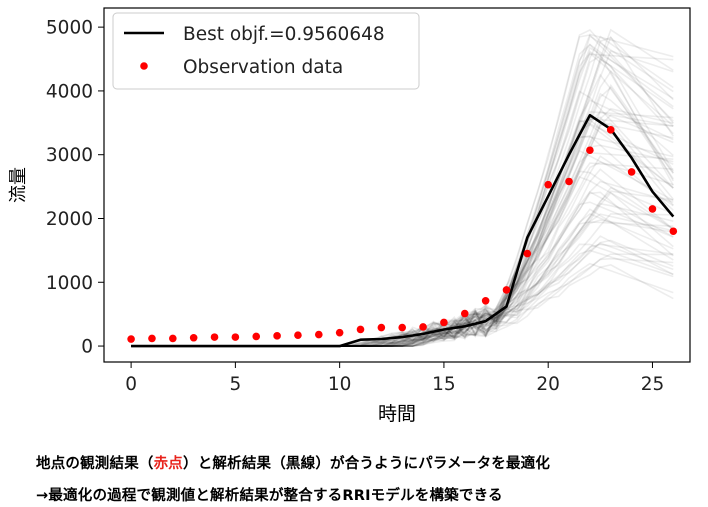 The image size is (708, 507). What do you see at coordinates (263, 67) in the screenshot?
I see `legend-label-observation: Observation data` at bounding box center [263, 67].